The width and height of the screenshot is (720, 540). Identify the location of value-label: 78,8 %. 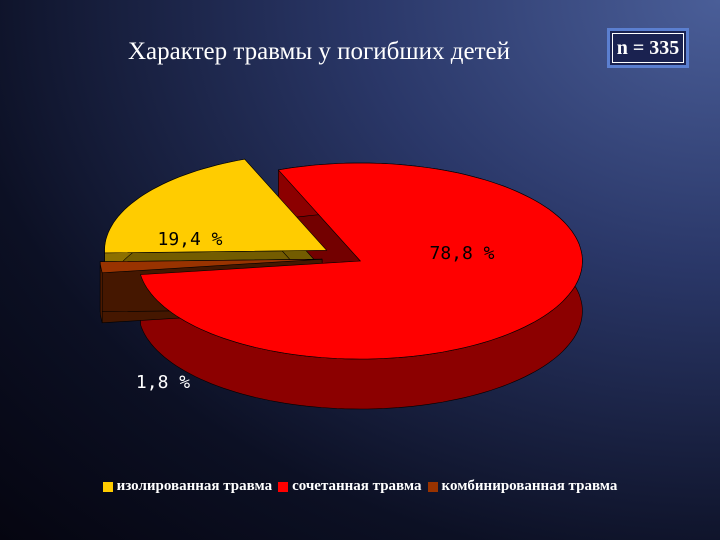
(461, 253).